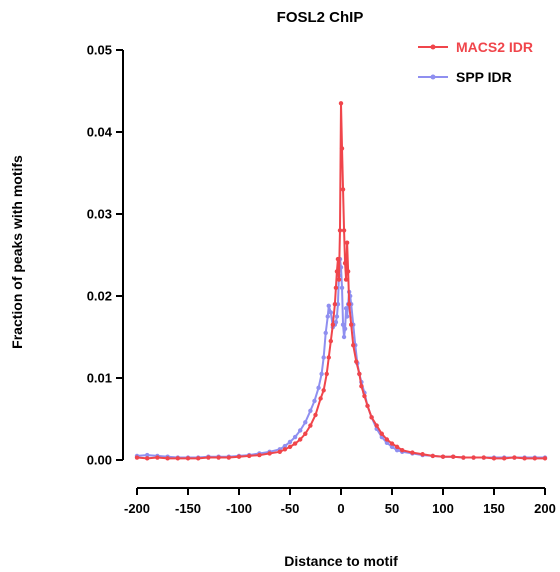 The width and height of the screenshot is (560, 572). I want to click on y-tick-label: 0.00, so click(99, 460).